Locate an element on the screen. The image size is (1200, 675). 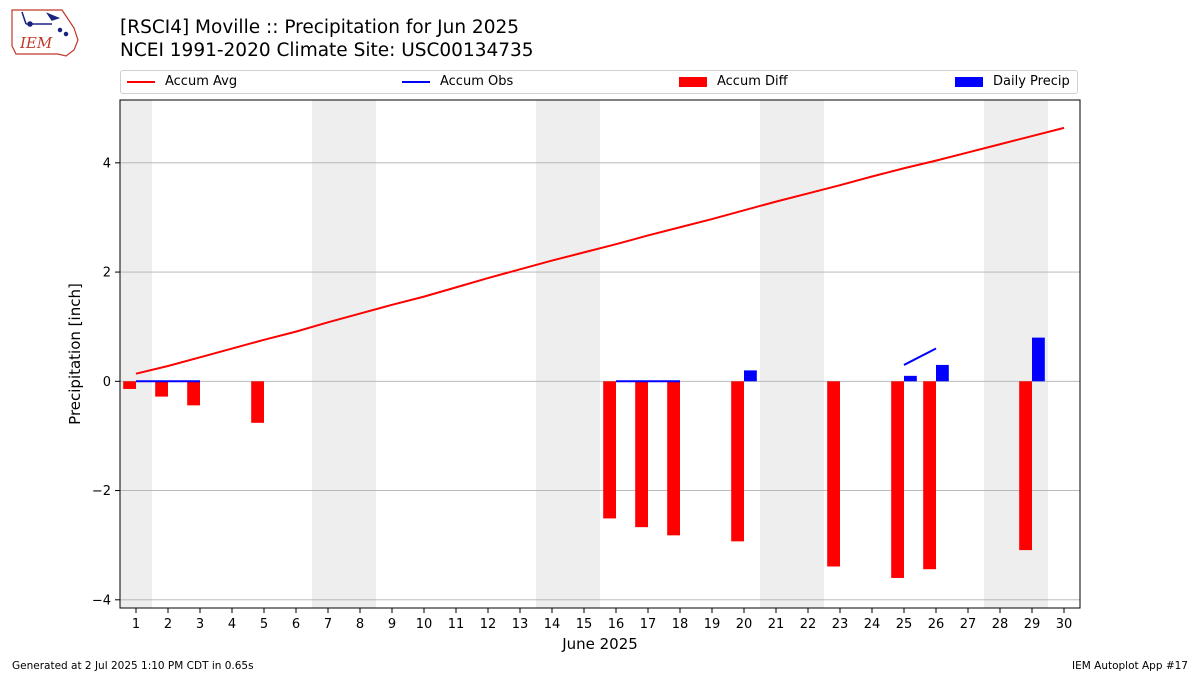
chart-subtitle: NCEI 1991-2020 Climate Site: USC00134735 is located at coordinates (327, 50).